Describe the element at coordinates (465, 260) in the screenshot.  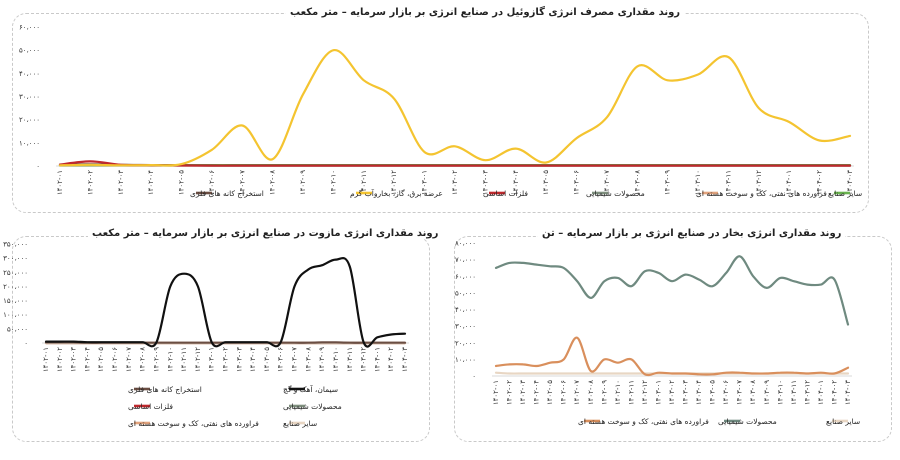
I see `y-tick-label: ۷۰،۰۰۰` at that location.